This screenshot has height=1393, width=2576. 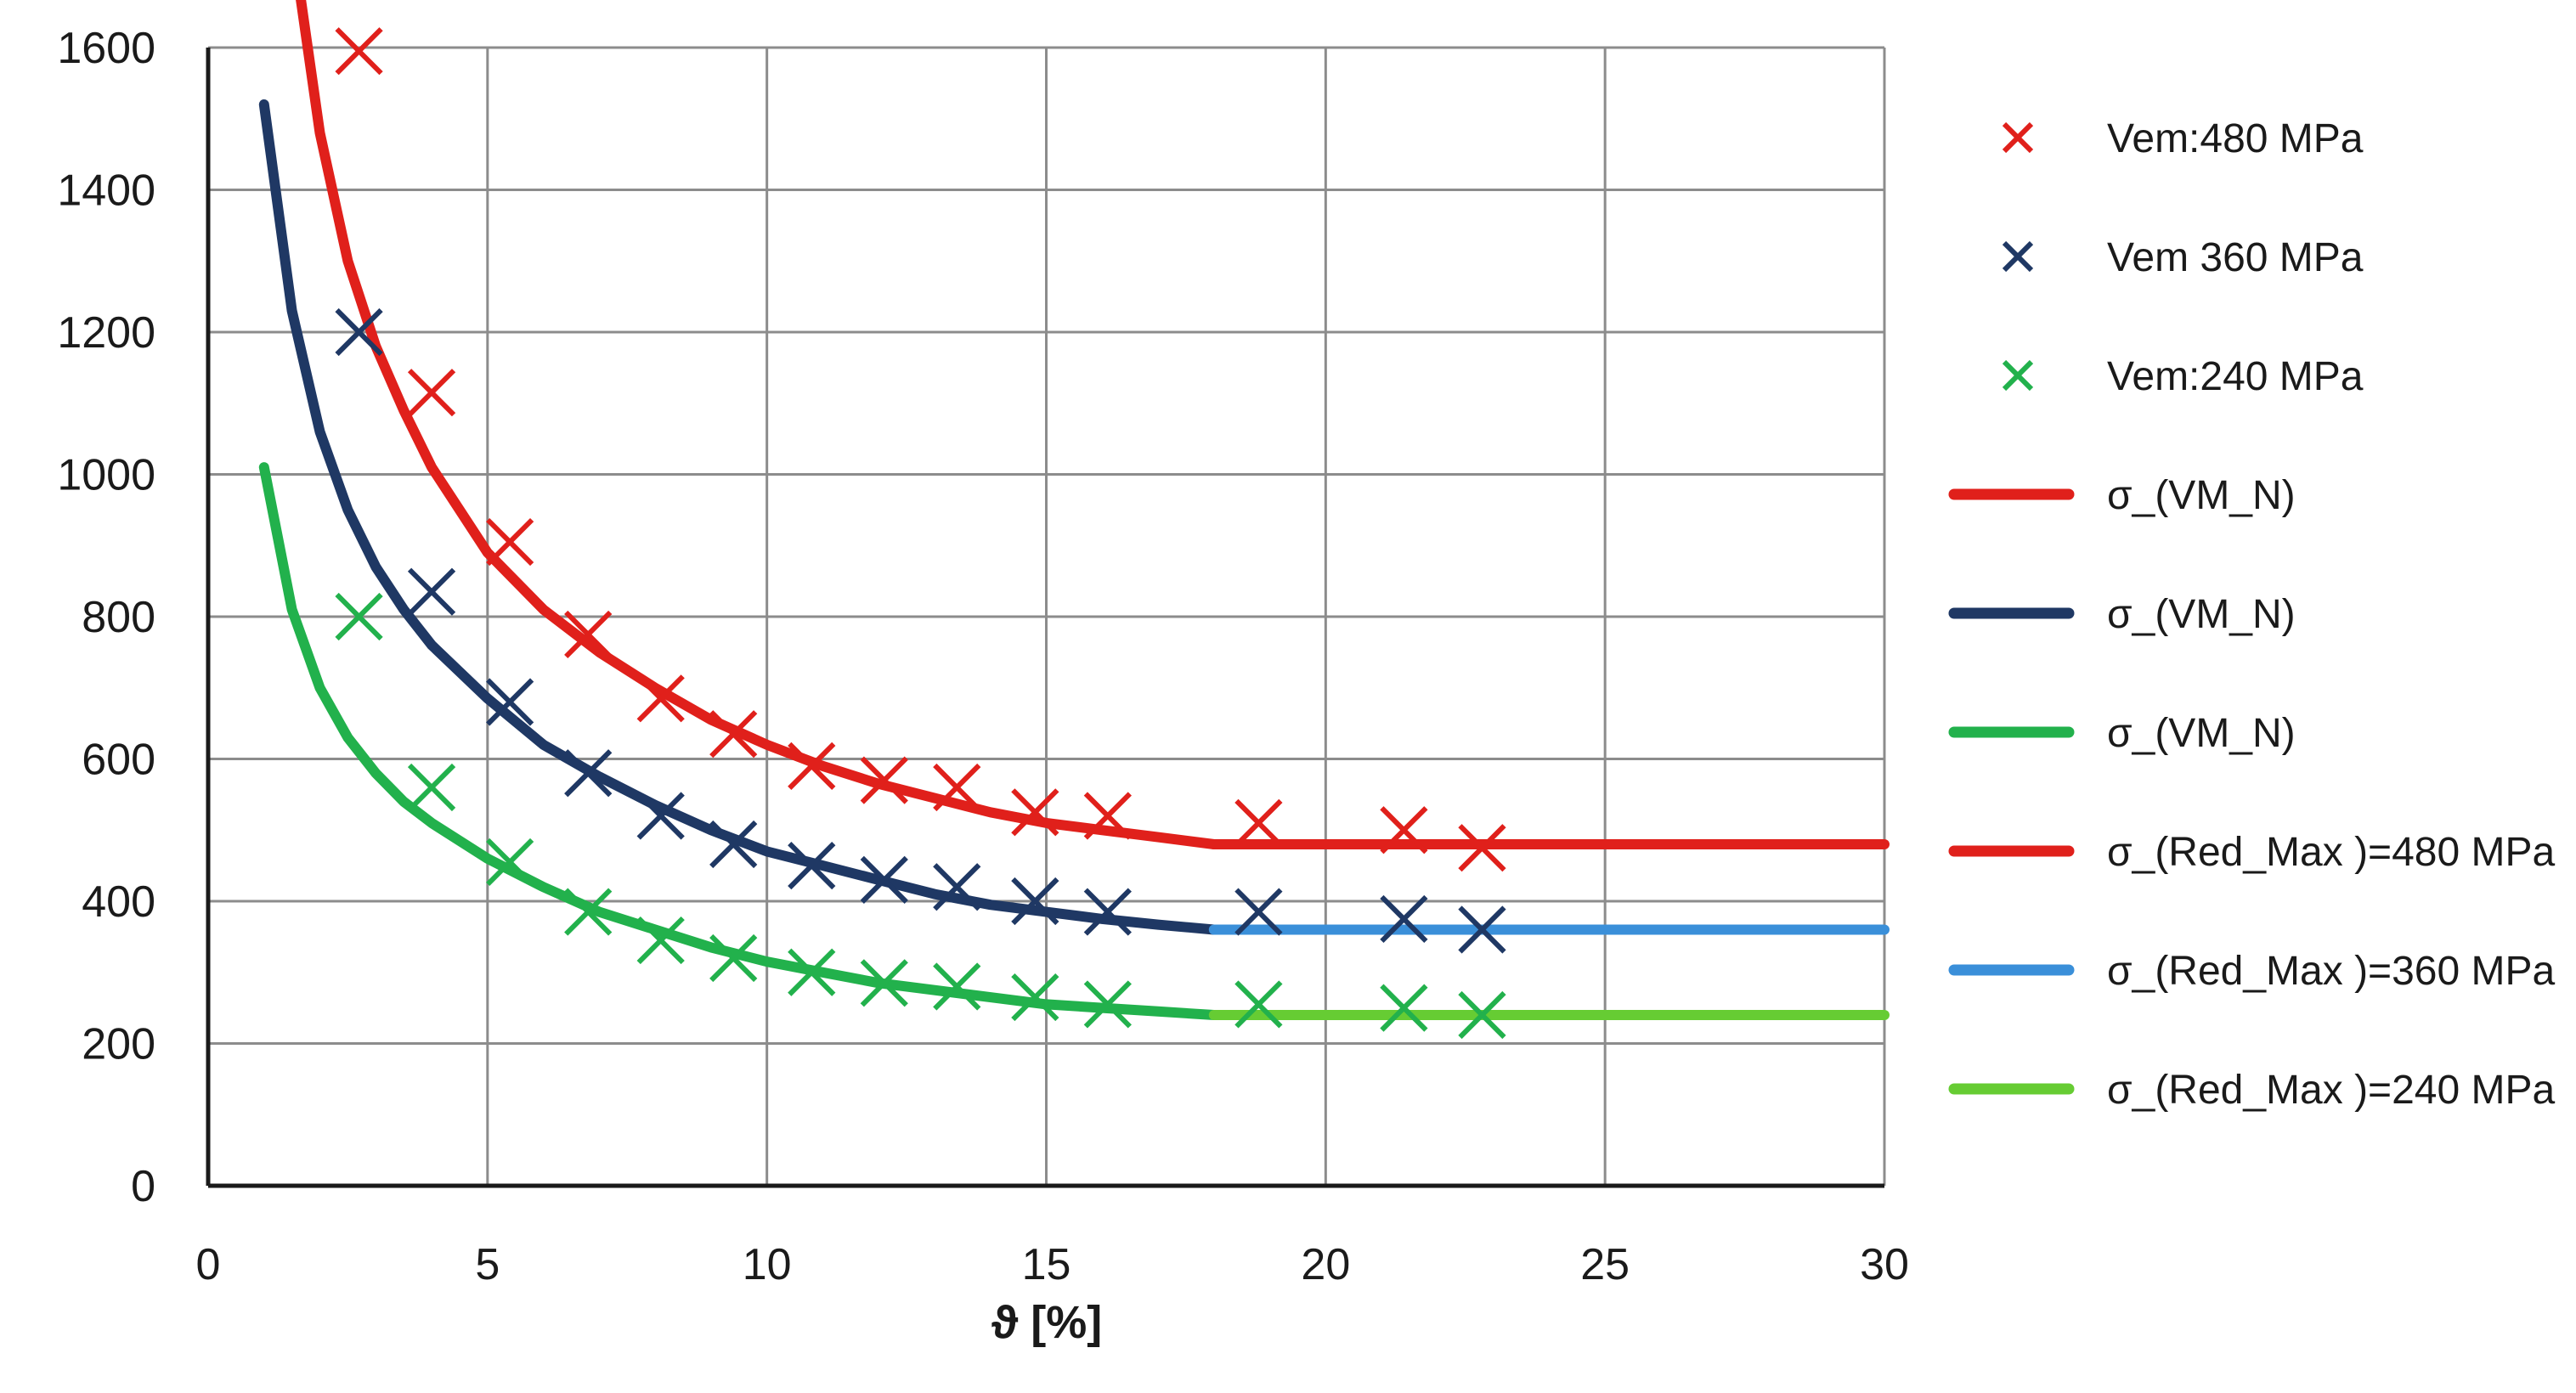 What do you see at coordinates (106, 49) in the screenshot?
I see `y-tick-label: 1600` at bounding box center [106, 49].